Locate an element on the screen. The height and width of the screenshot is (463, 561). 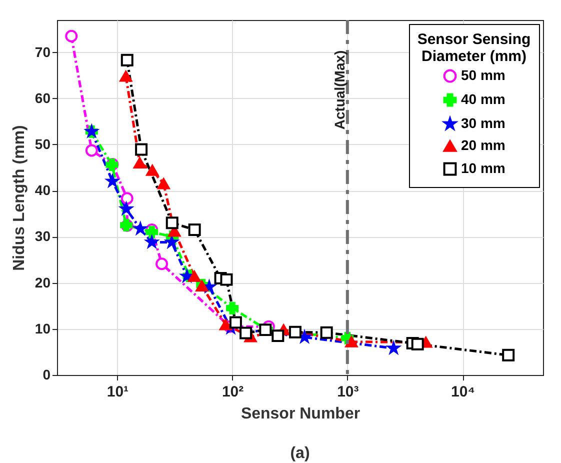
x-tick-label: 10¹ is located at coordinates (117, 392).